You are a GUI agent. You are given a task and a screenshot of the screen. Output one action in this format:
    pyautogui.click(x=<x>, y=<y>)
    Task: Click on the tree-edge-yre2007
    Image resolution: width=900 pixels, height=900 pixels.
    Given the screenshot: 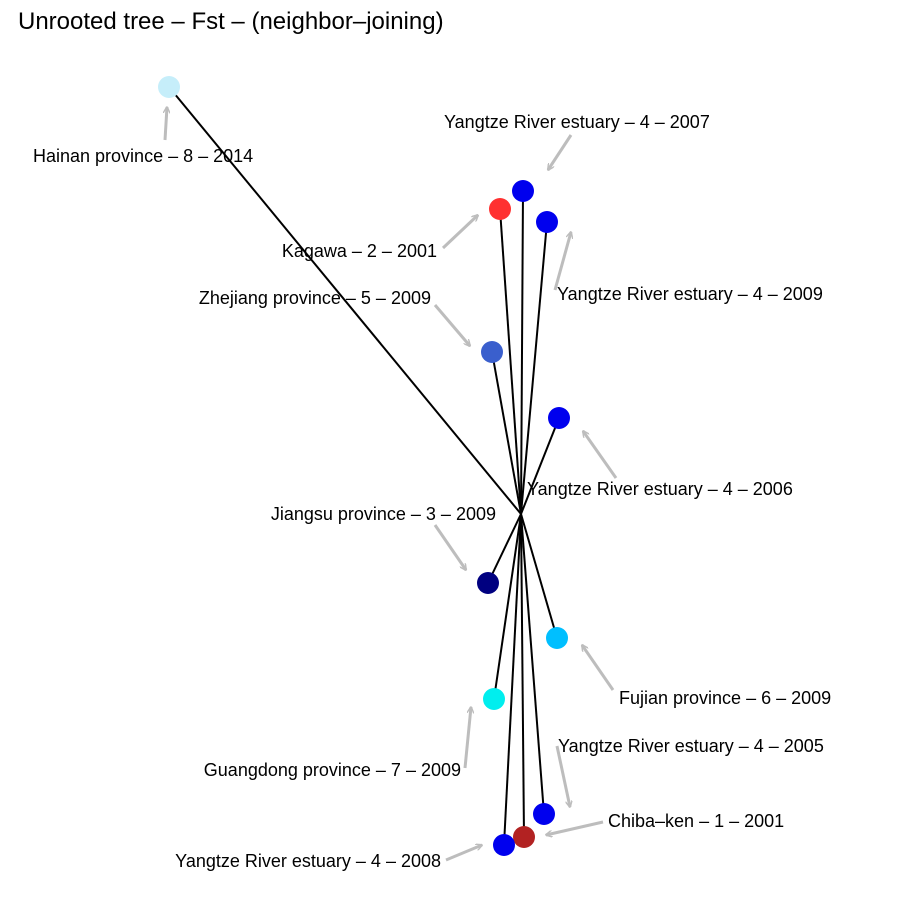 What is the action you would take?
    pyautogui.click(x=522, y=352)
    